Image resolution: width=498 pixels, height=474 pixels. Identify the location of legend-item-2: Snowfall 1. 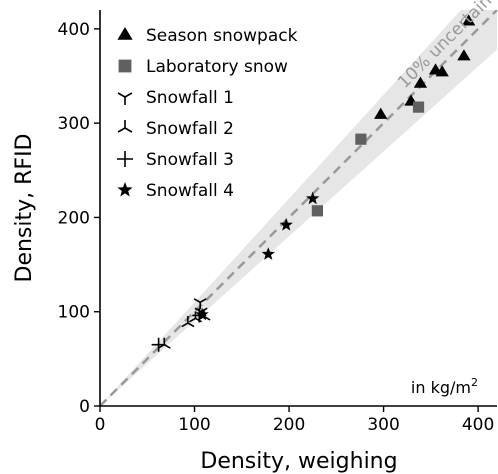
(175, 98).